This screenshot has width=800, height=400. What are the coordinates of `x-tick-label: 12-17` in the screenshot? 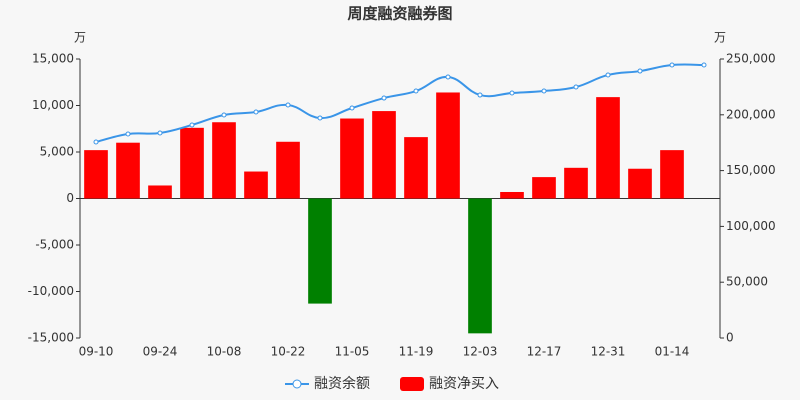 It's located at (544, 352).